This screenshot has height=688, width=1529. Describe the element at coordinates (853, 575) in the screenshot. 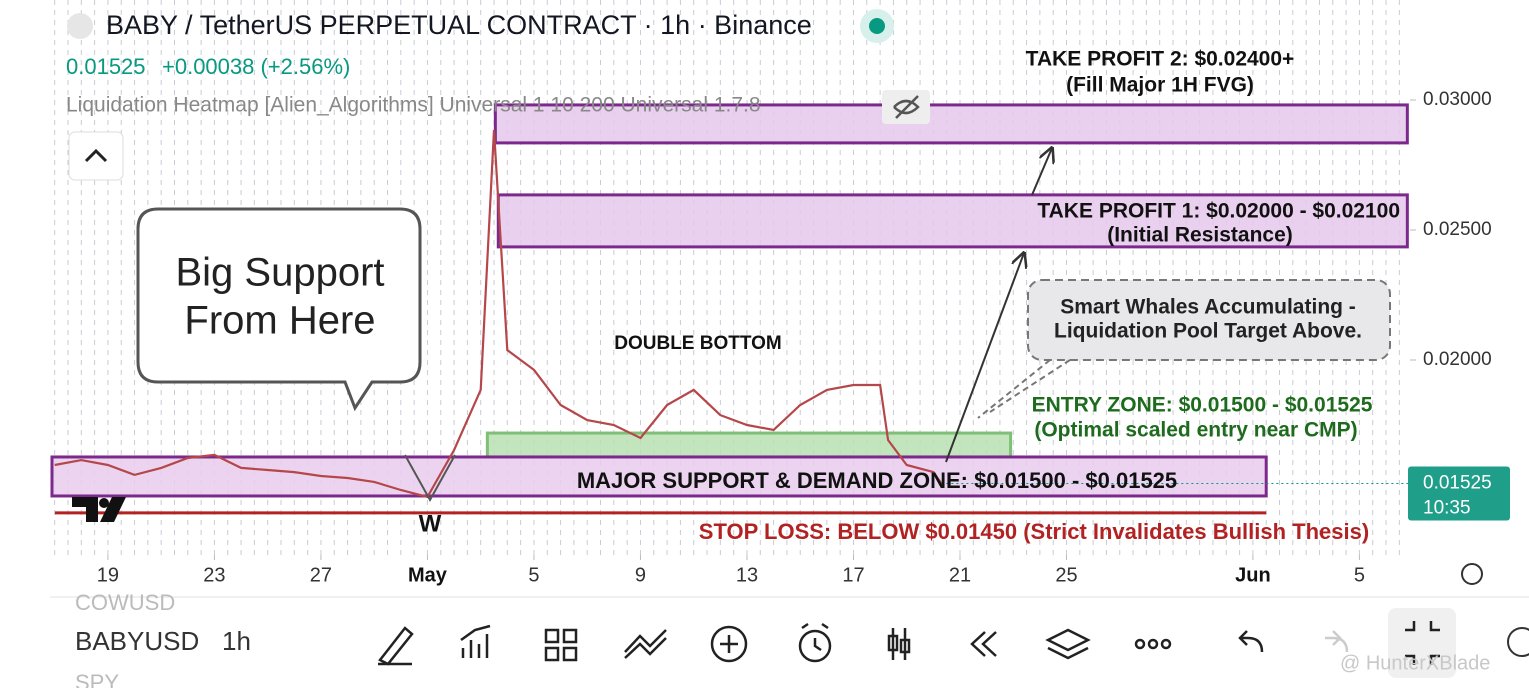

I see `x-tick-label: 17` at that location.